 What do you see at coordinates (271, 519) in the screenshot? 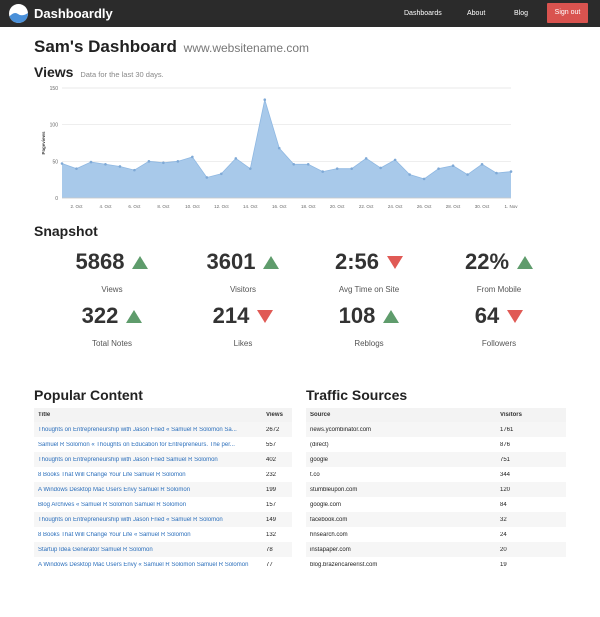
I see `content-views: 149` at bounding box center [271, 519].